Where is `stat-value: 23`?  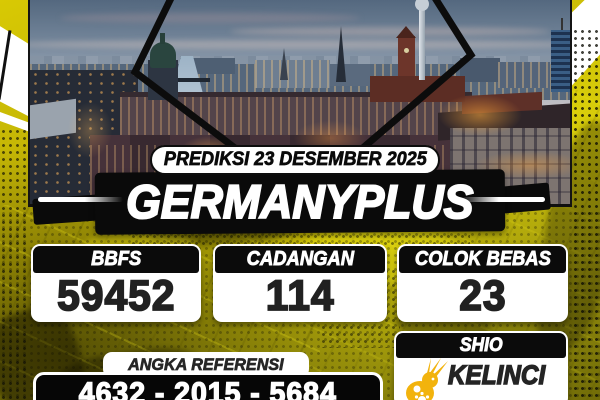
stat-value: 23 is located at coordinates (482, 296).